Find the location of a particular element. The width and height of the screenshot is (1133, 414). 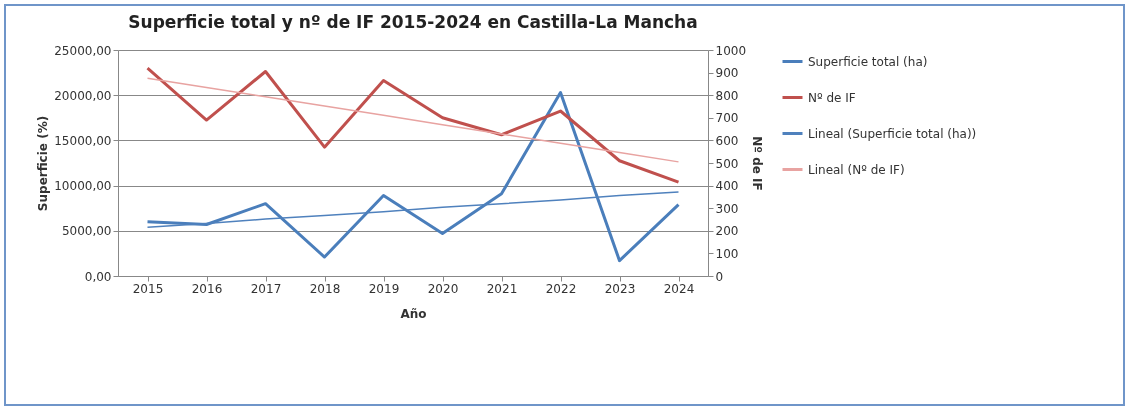

chart-title: Superficie total y nº de IF 2015-2024 en Castilla-La Mancha is located at coordinates (413, 22).